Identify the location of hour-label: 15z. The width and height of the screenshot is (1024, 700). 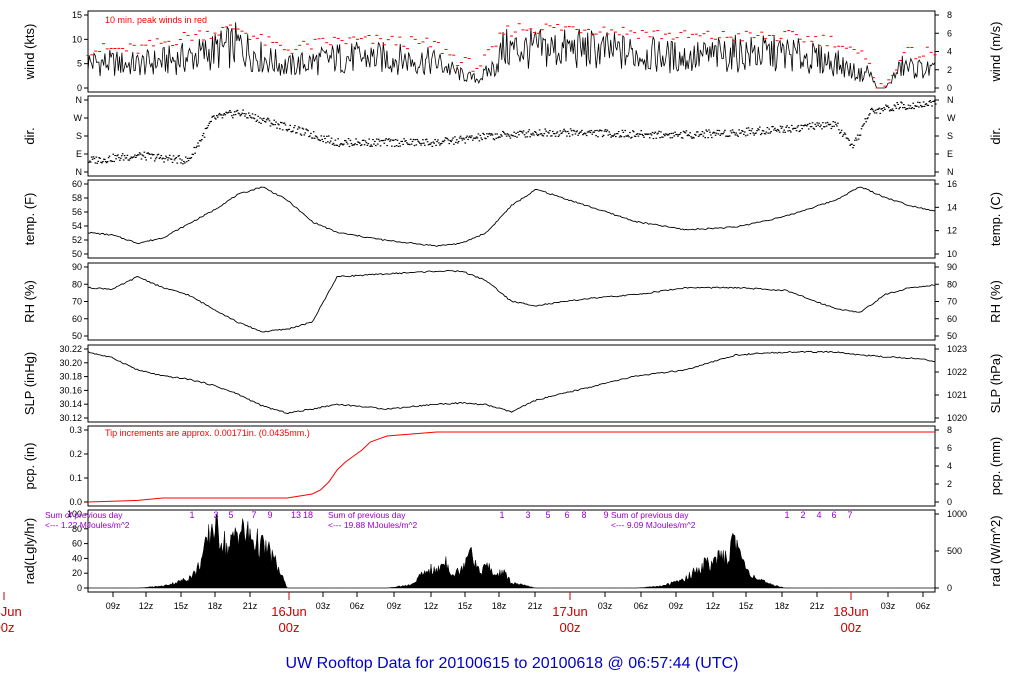
(746, 606).